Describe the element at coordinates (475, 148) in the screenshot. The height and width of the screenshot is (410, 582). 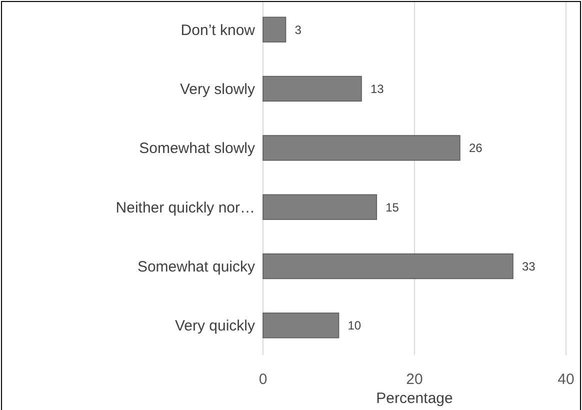
I see `data-label: 26` at that location.